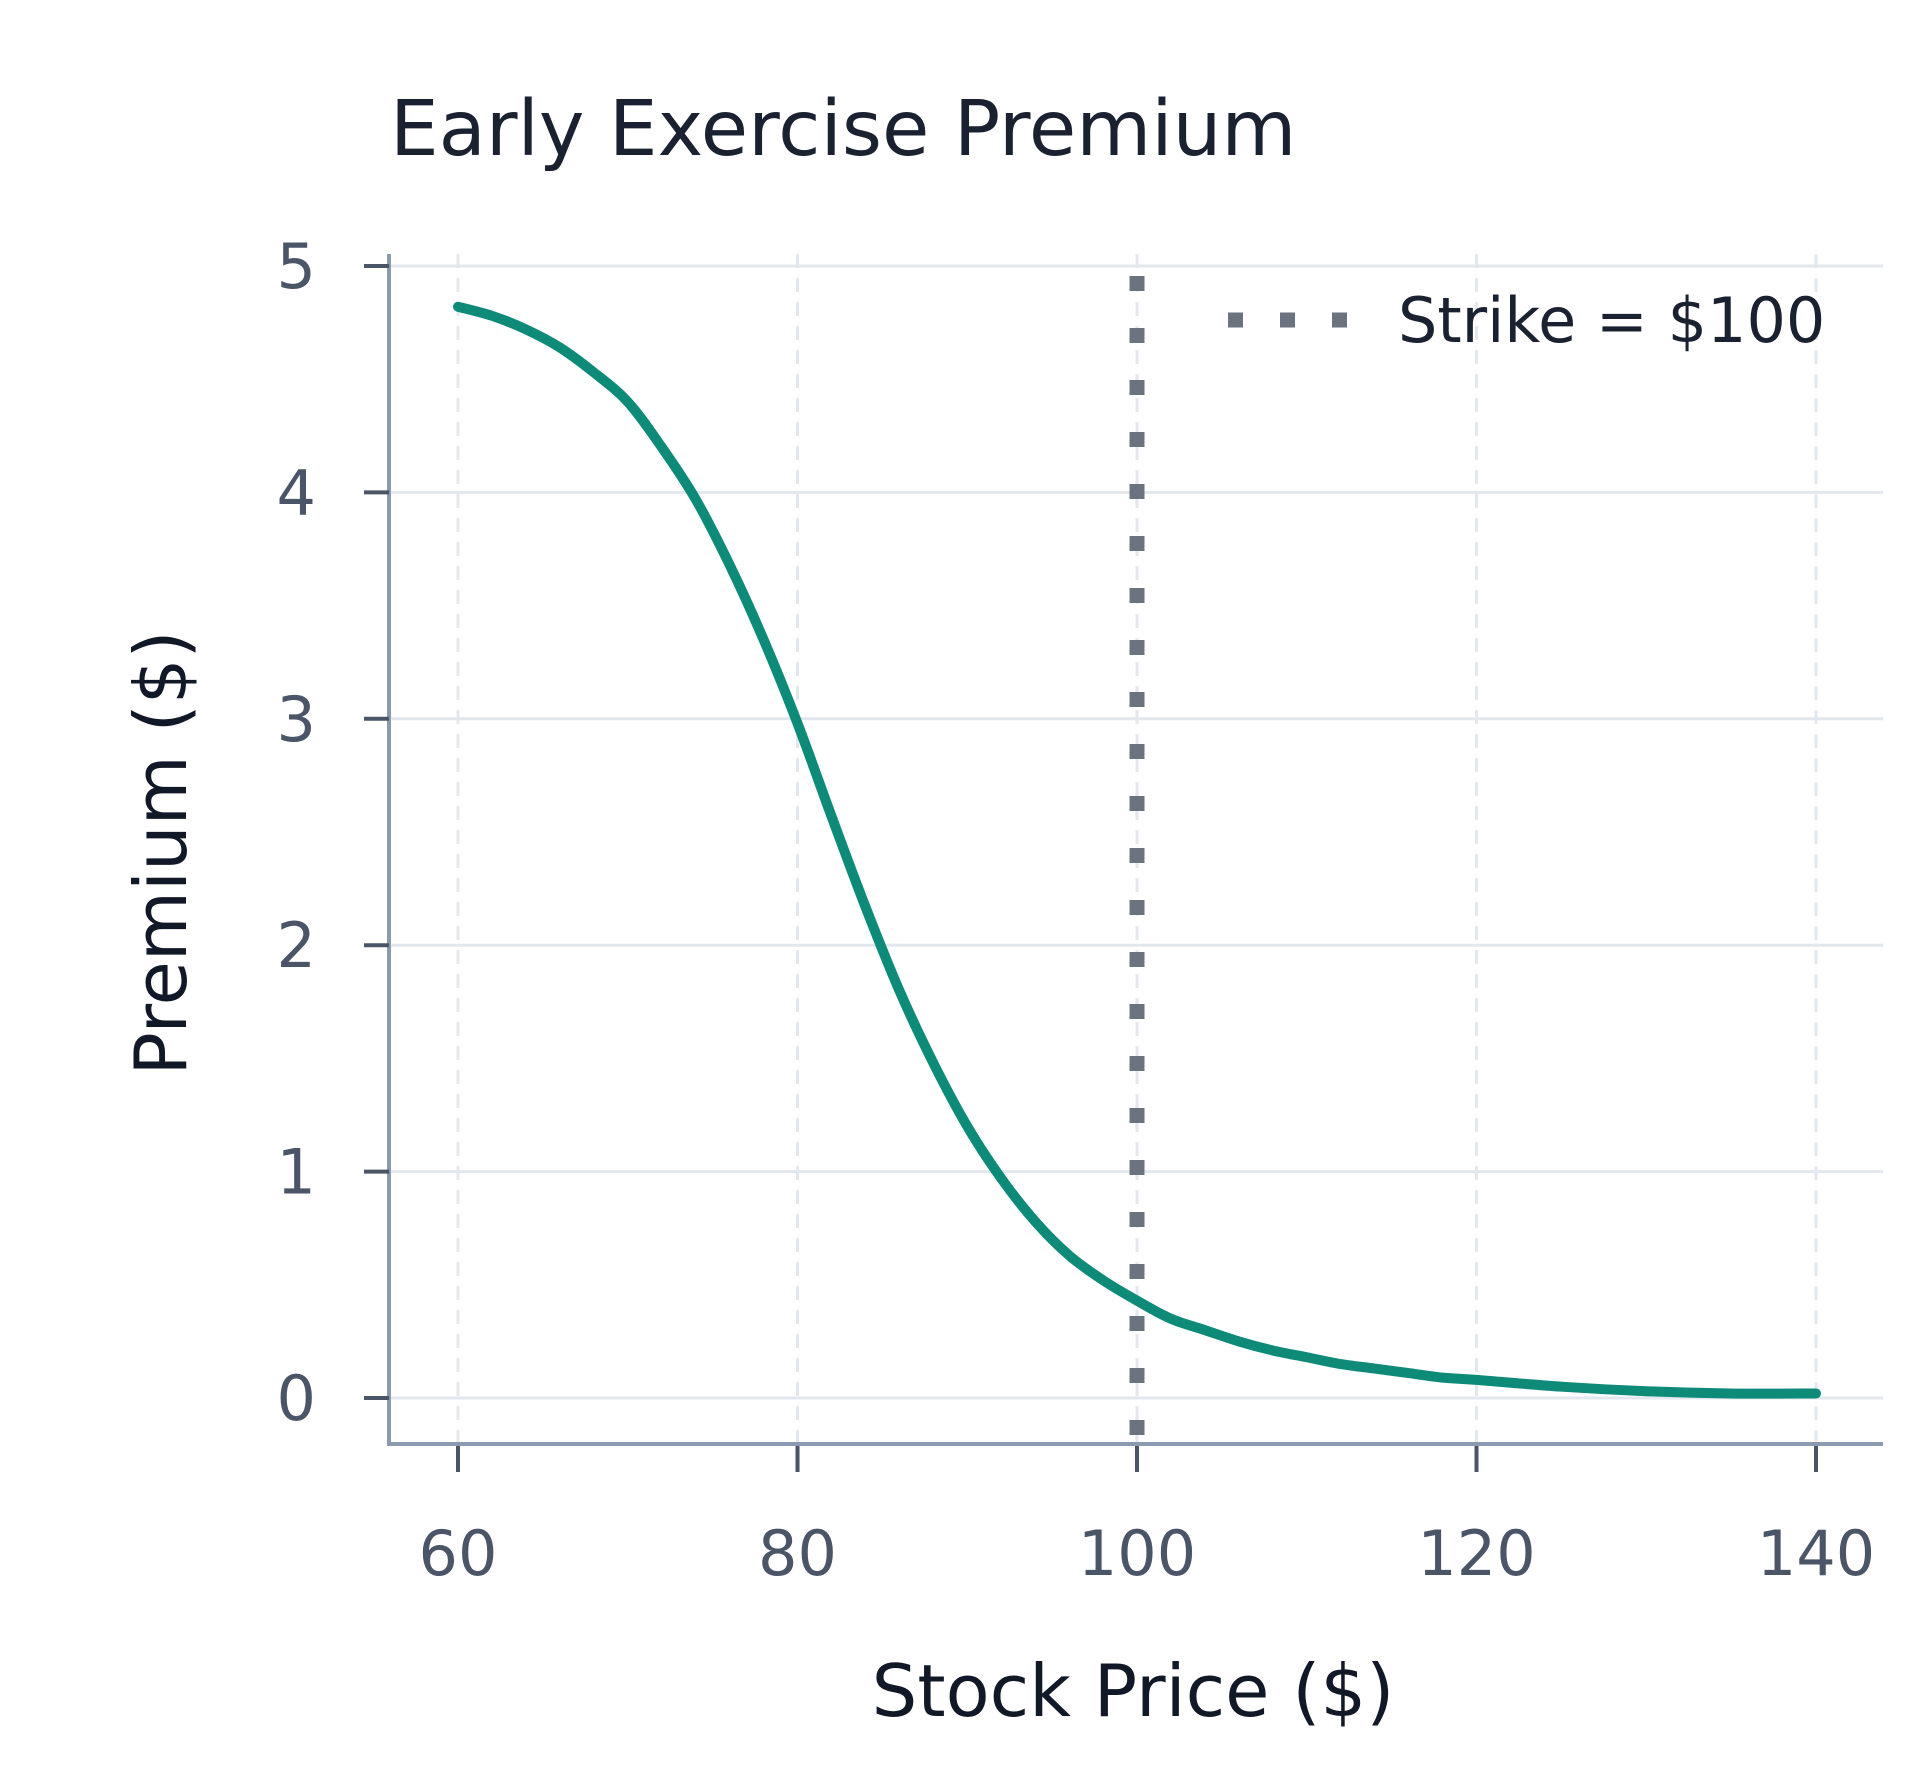 Image resolution: width=1920 pixels, height=1792 pixels. I want to click on x-tick-label: 140, so click(1816, 1553).